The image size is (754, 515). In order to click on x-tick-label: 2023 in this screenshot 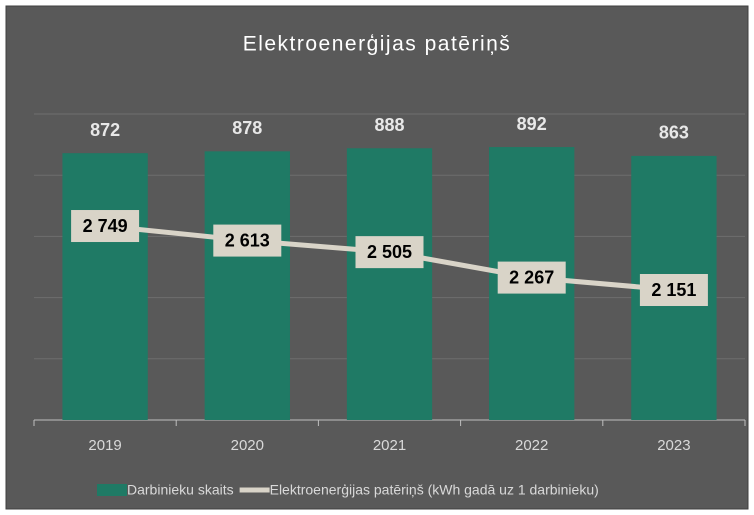, I will do `click(673, 445)`.